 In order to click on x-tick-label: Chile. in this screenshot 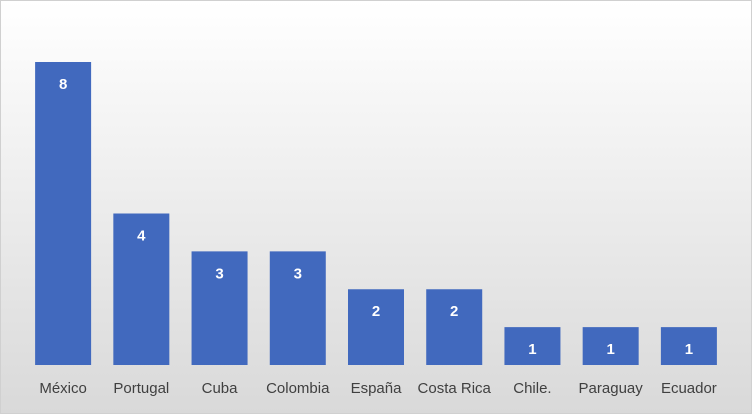, I will do `click(532, 388)`.